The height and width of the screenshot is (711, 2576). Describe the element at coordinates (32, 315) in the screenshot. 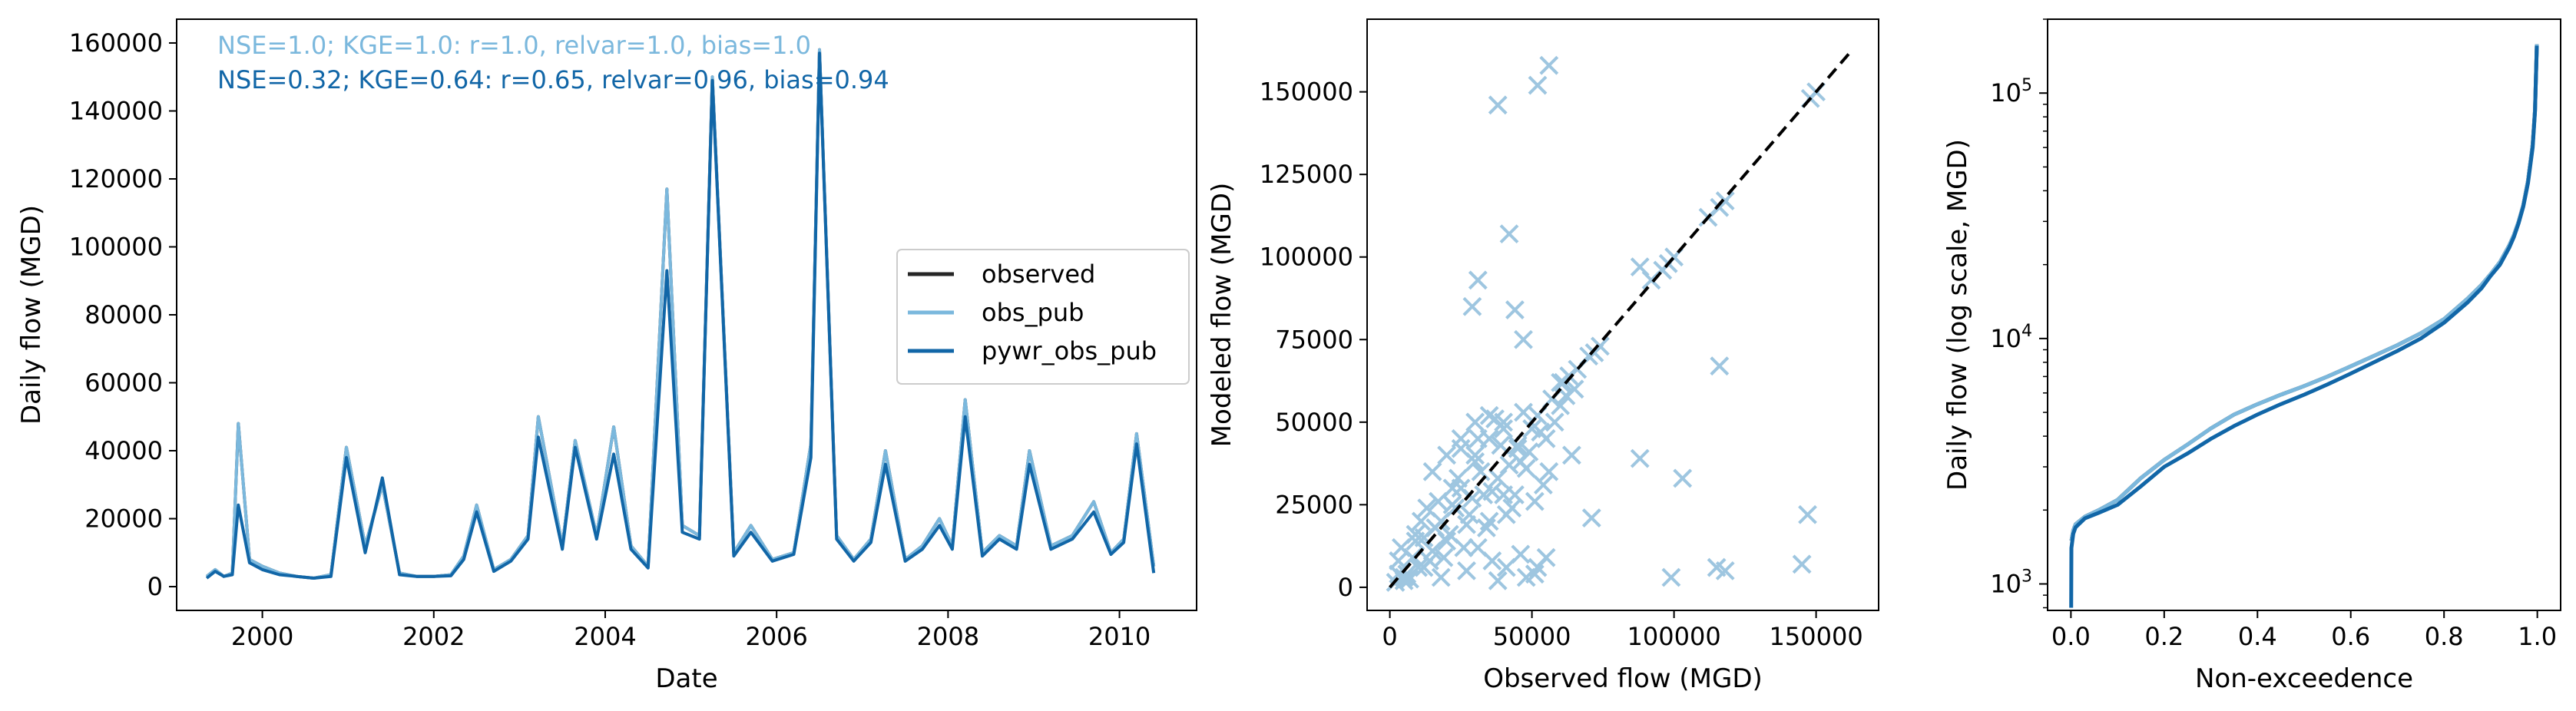

I see `timeseries-y-axis-label: Daily flow (MGD)` at that location.